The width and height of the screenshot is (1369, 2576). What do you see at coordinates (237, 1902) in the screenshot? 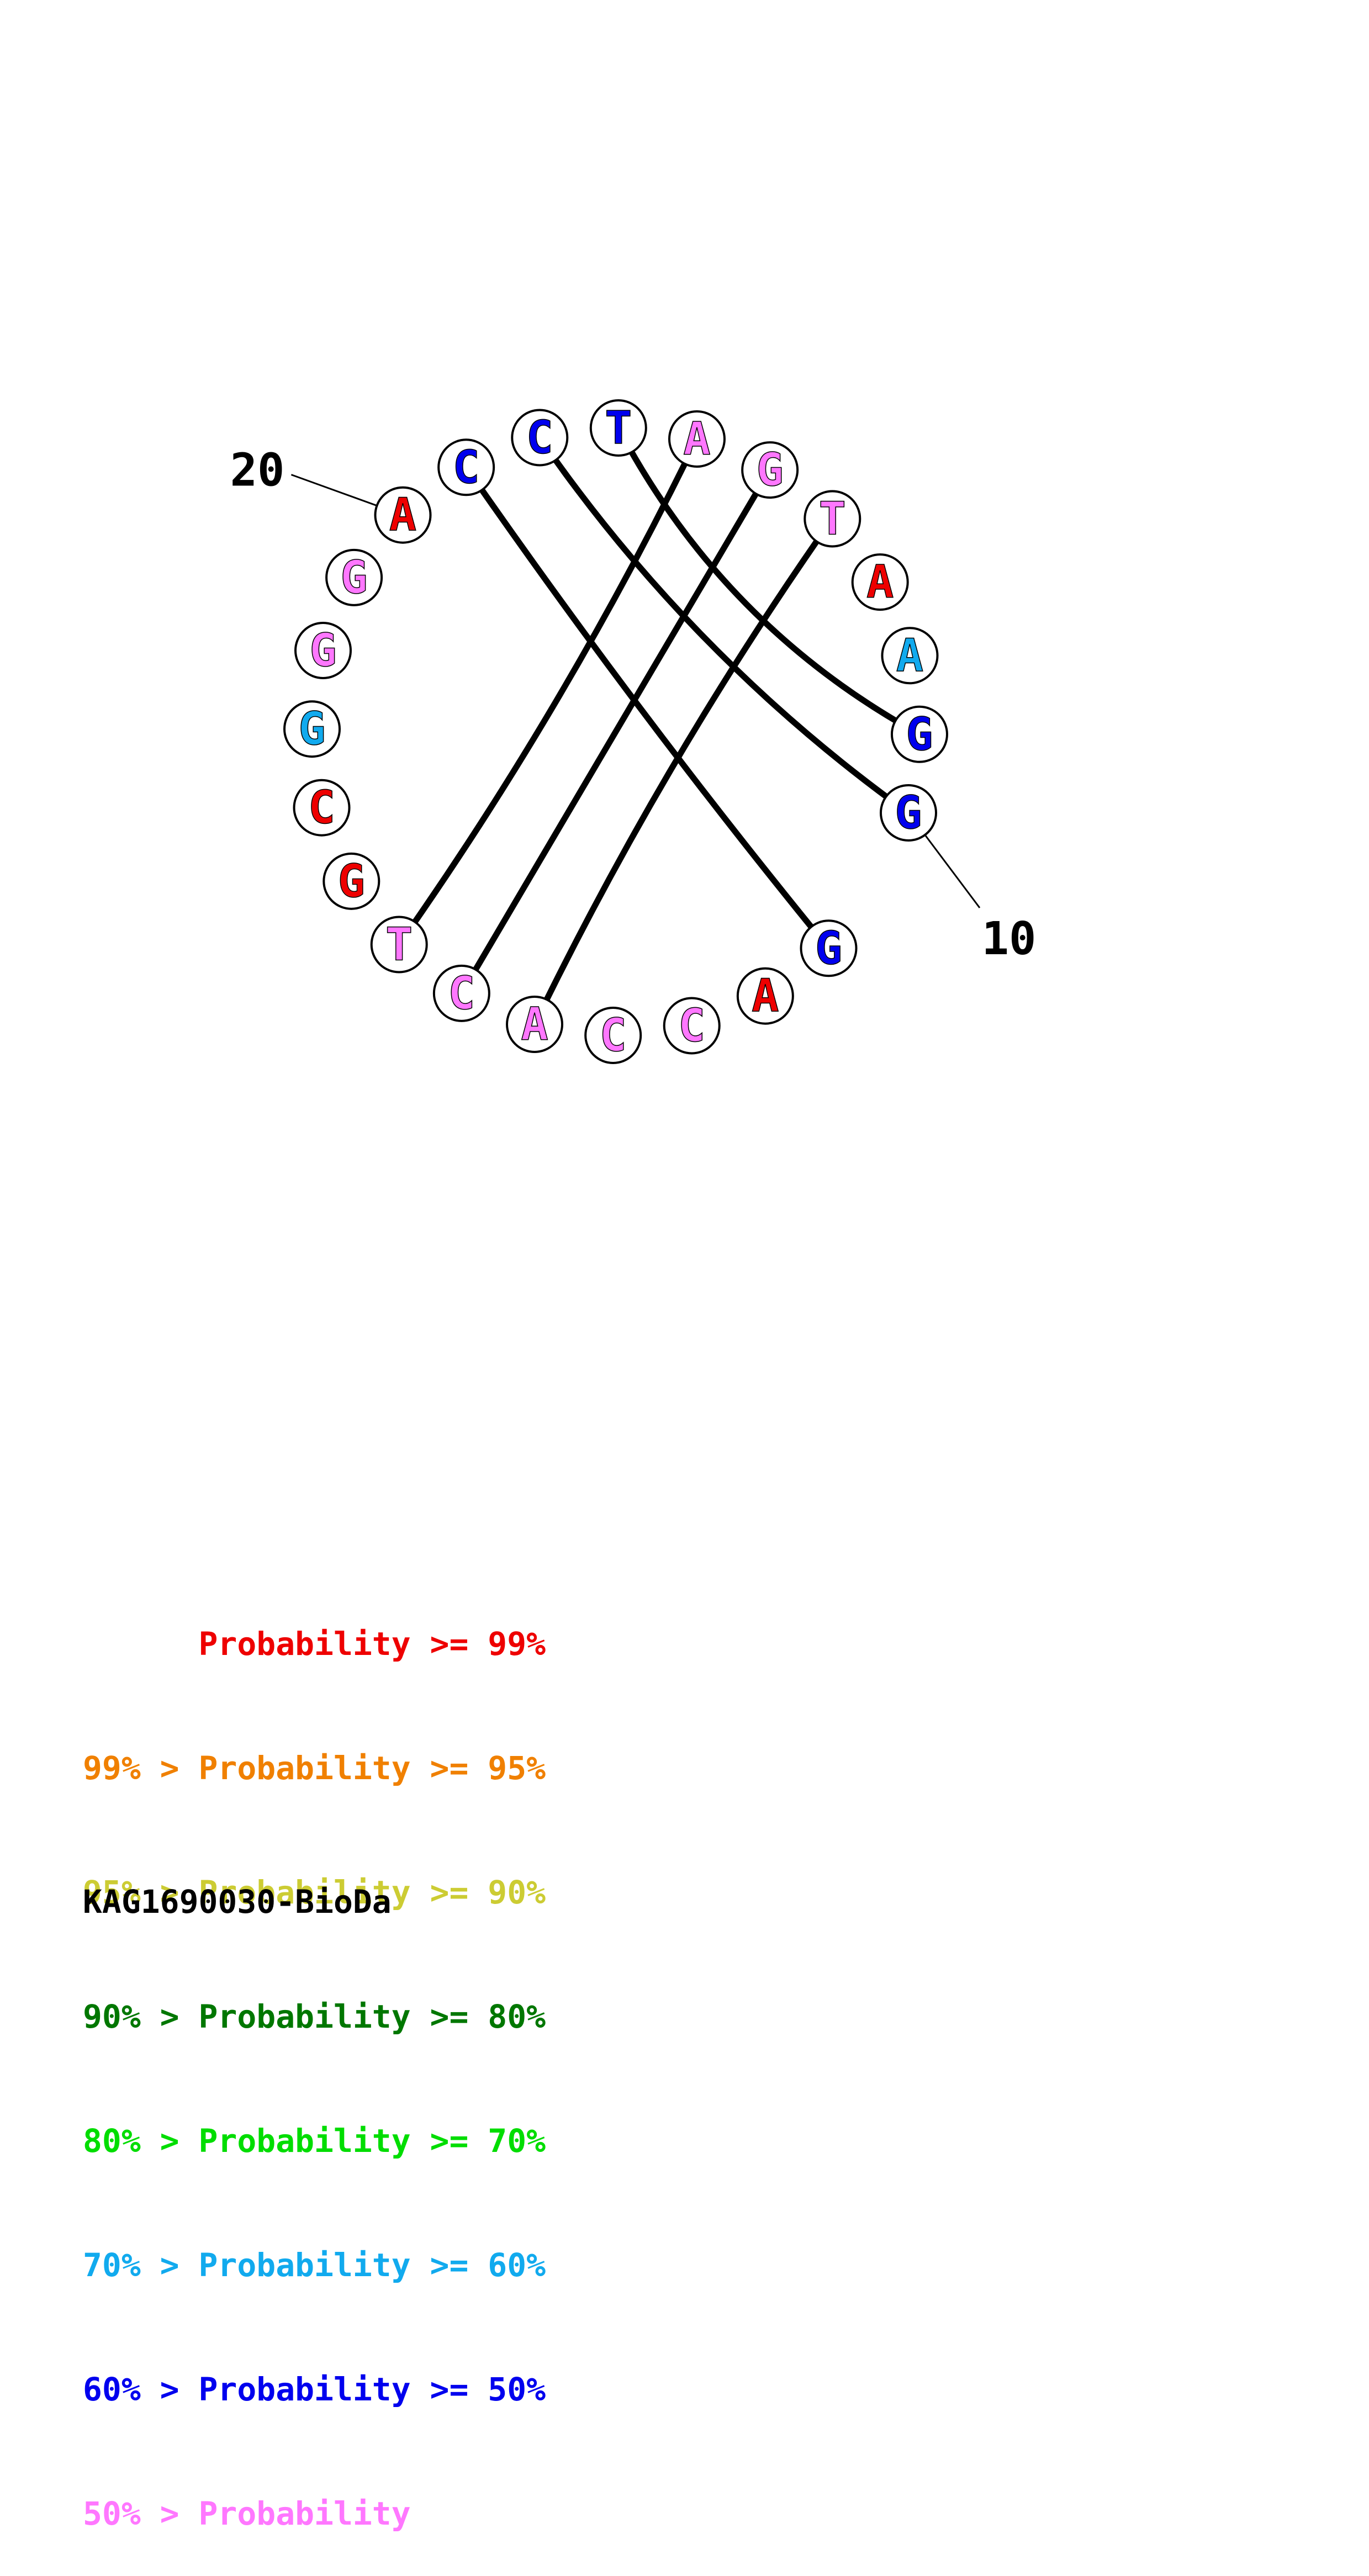
I see `sequence-name: KAG1690030-BioDa` at bounding box center [237, 1902].